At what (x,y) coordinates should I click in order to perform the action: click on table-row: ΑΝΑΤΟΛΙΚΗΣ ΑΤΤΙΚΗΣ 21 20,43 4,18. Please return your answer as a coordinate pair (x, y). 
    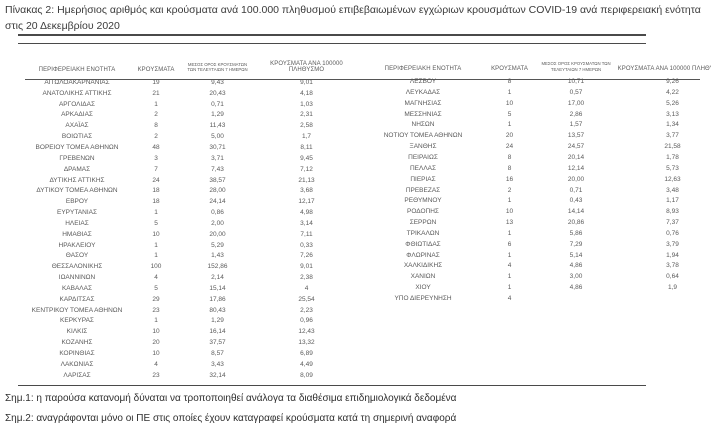
    Looking at the image, I should click on (193, 93).